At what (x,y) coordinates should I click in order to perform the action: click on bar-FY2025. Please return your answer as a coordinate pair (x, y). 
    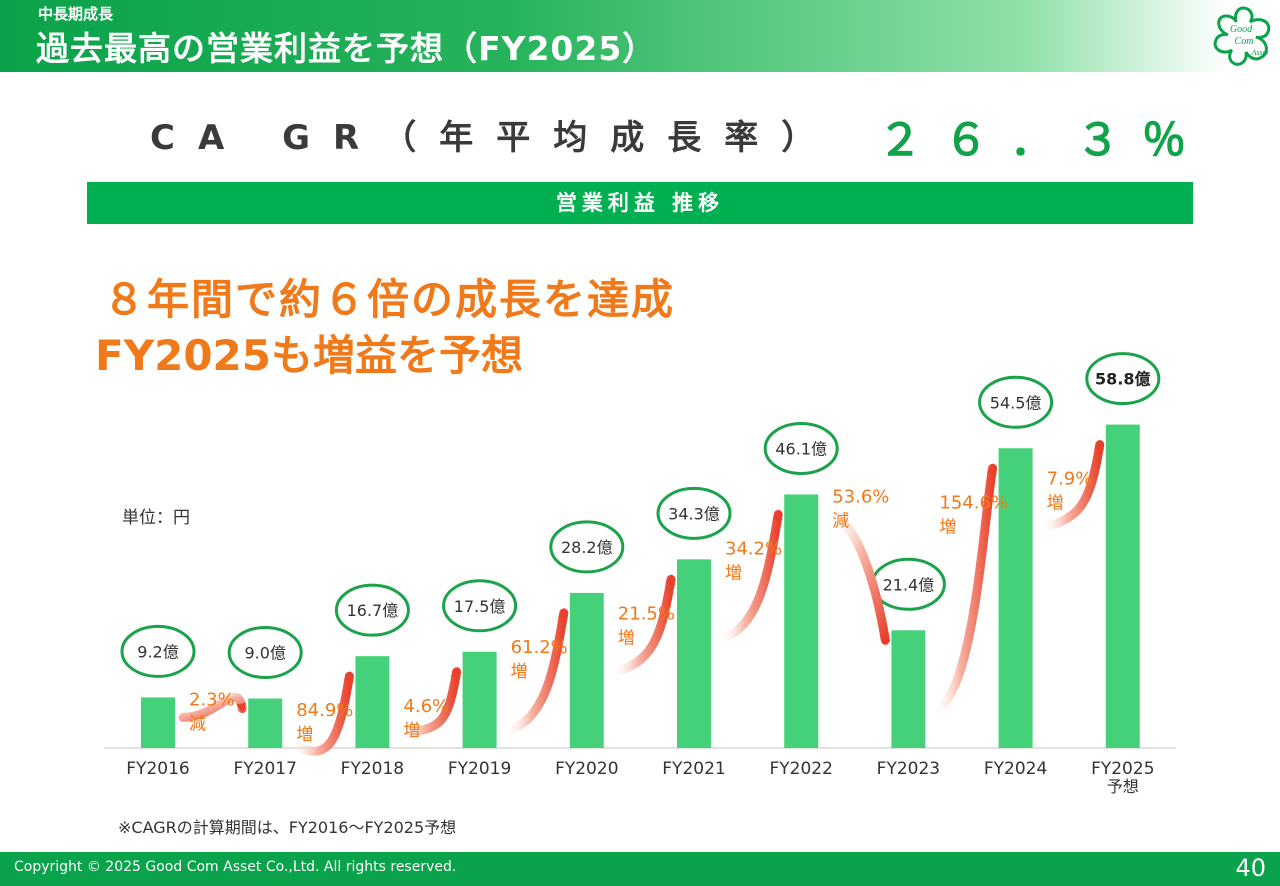
    Looking at the image, I should click on (1122, 586).